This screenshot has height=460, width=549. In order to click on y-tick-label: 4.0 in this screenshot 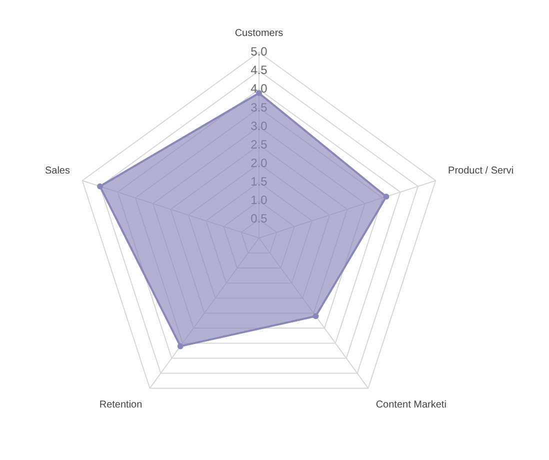, I will do `click(259, 89)`.